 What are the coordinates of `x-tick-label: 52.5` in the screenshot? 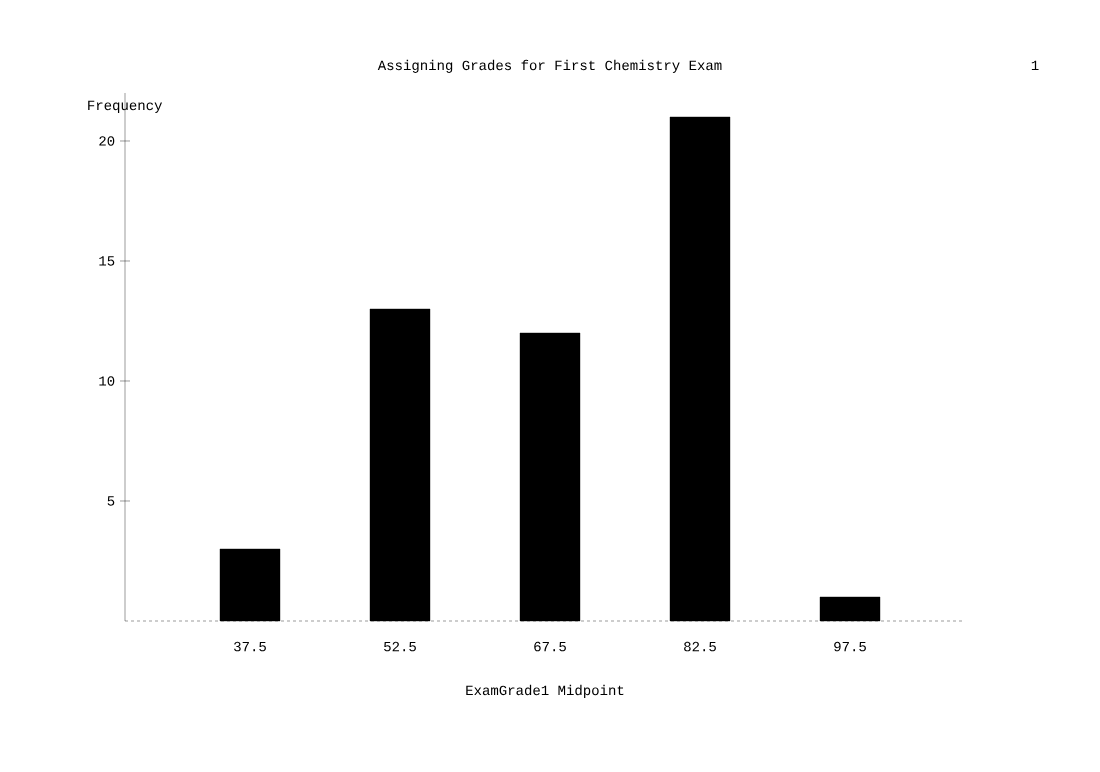 It's located at (400, 646).